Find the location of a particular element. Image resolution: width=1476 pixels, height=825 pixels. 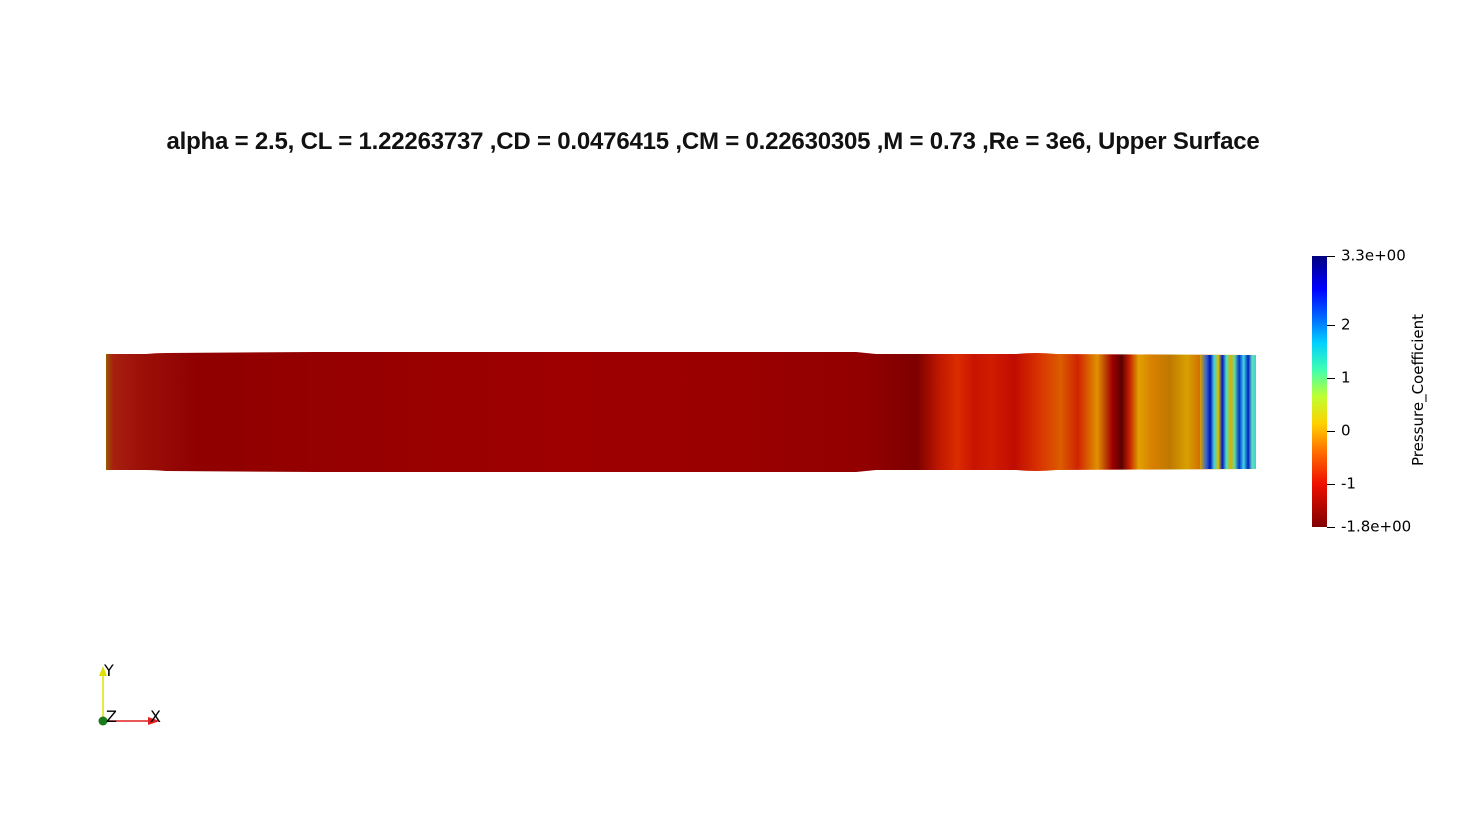

y-axis-label: Y is located at coordinates (109, 670).